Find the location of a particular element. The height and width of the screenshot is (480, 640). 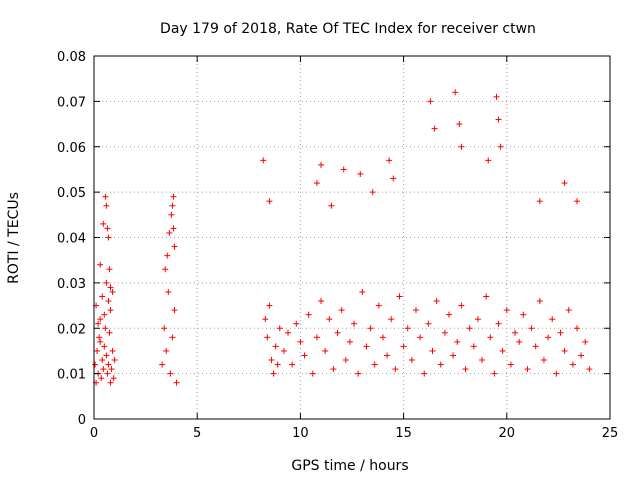

y-tick-label: 0.05 is located at coordinates (71, 193).